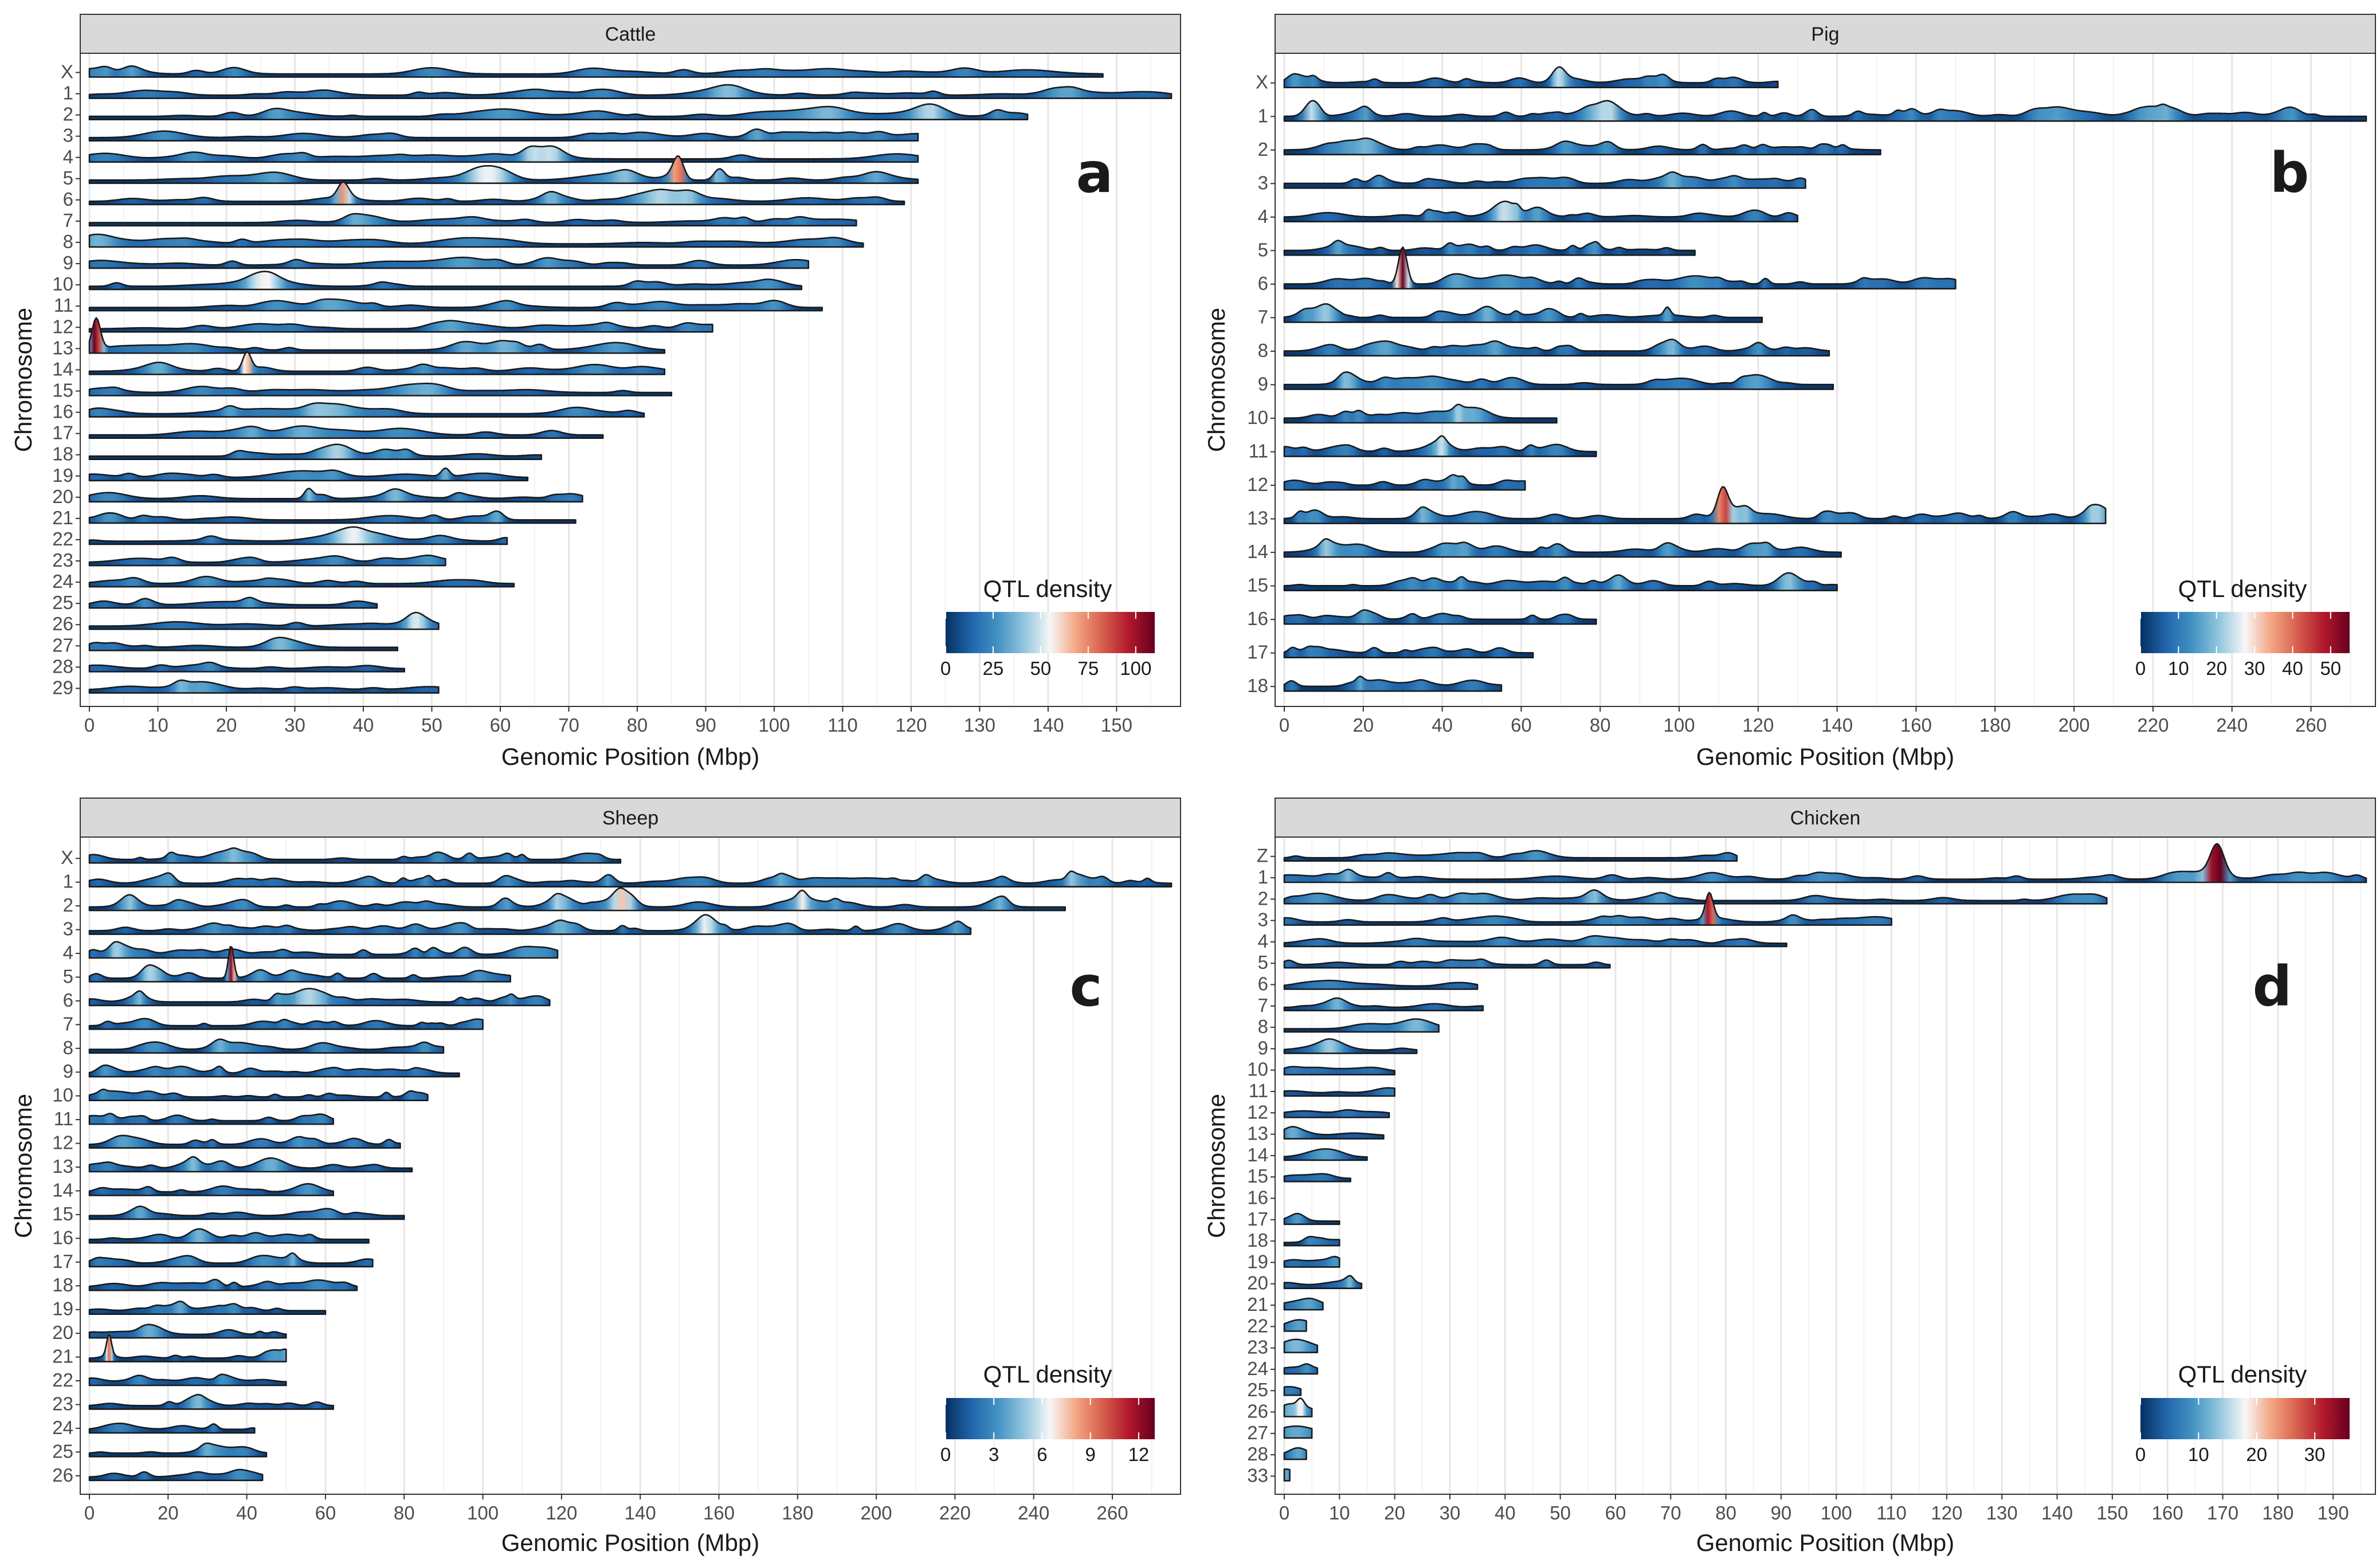 The image size is (2380, 1563). I want to click on chromosome-label: 21, so click(1258, 1305).